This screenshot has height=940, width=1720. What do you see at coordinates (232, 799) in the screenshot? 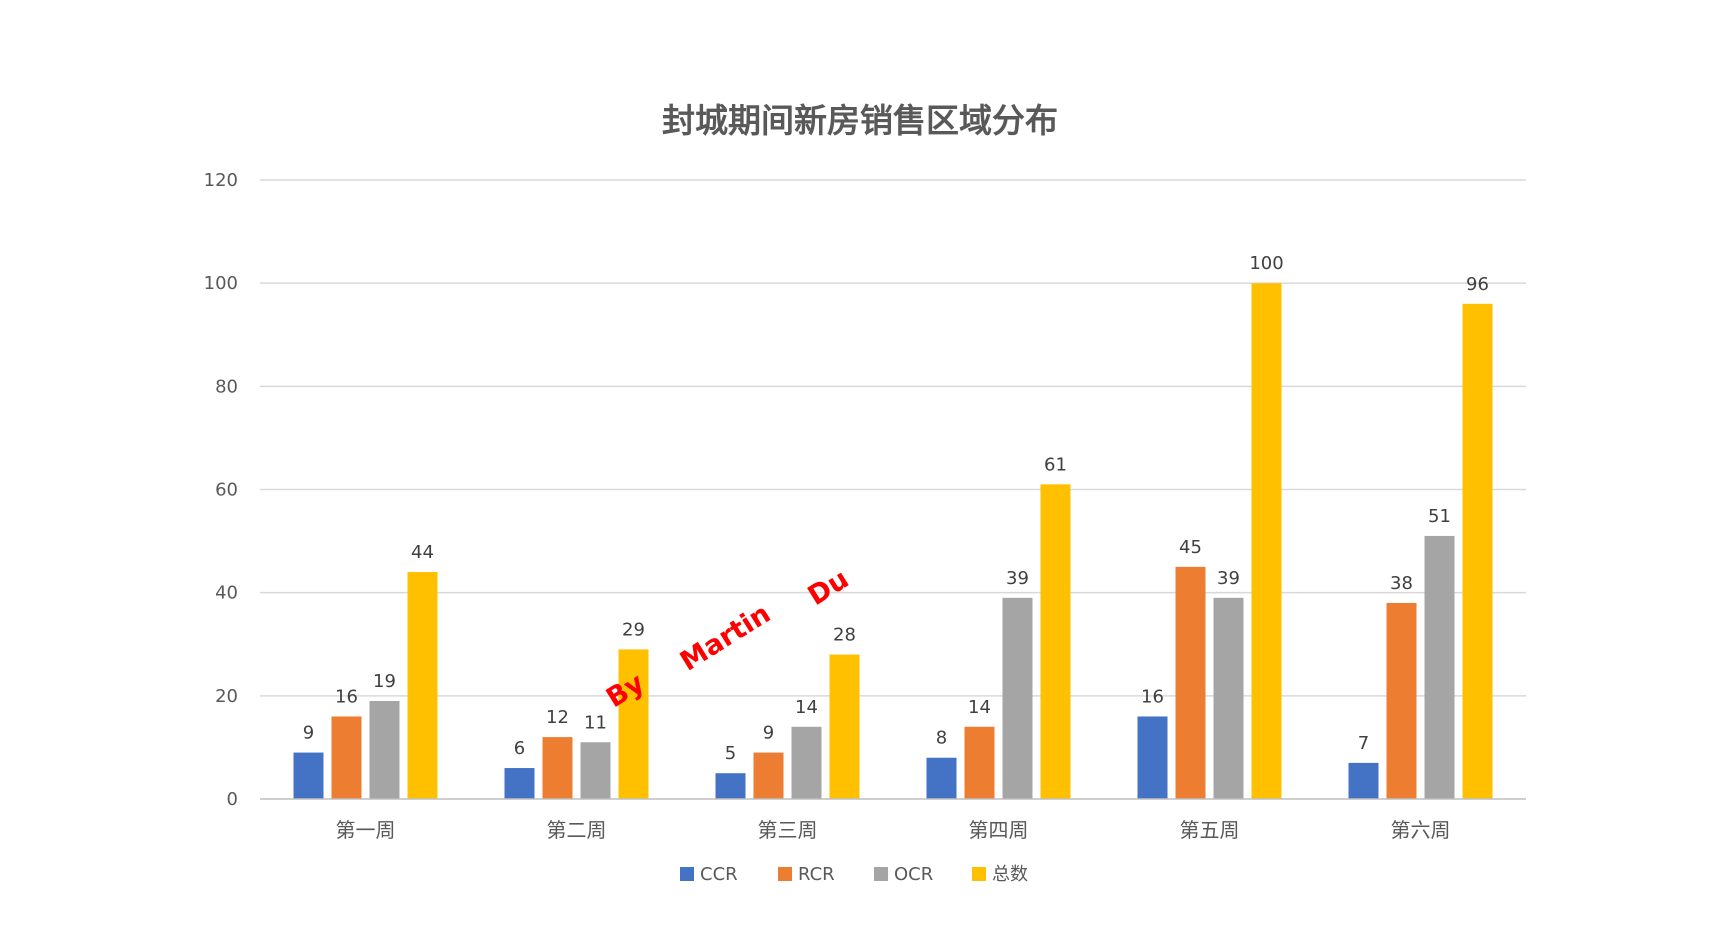
I see `y-tick-label: 0` at bounding box center [232, 799].